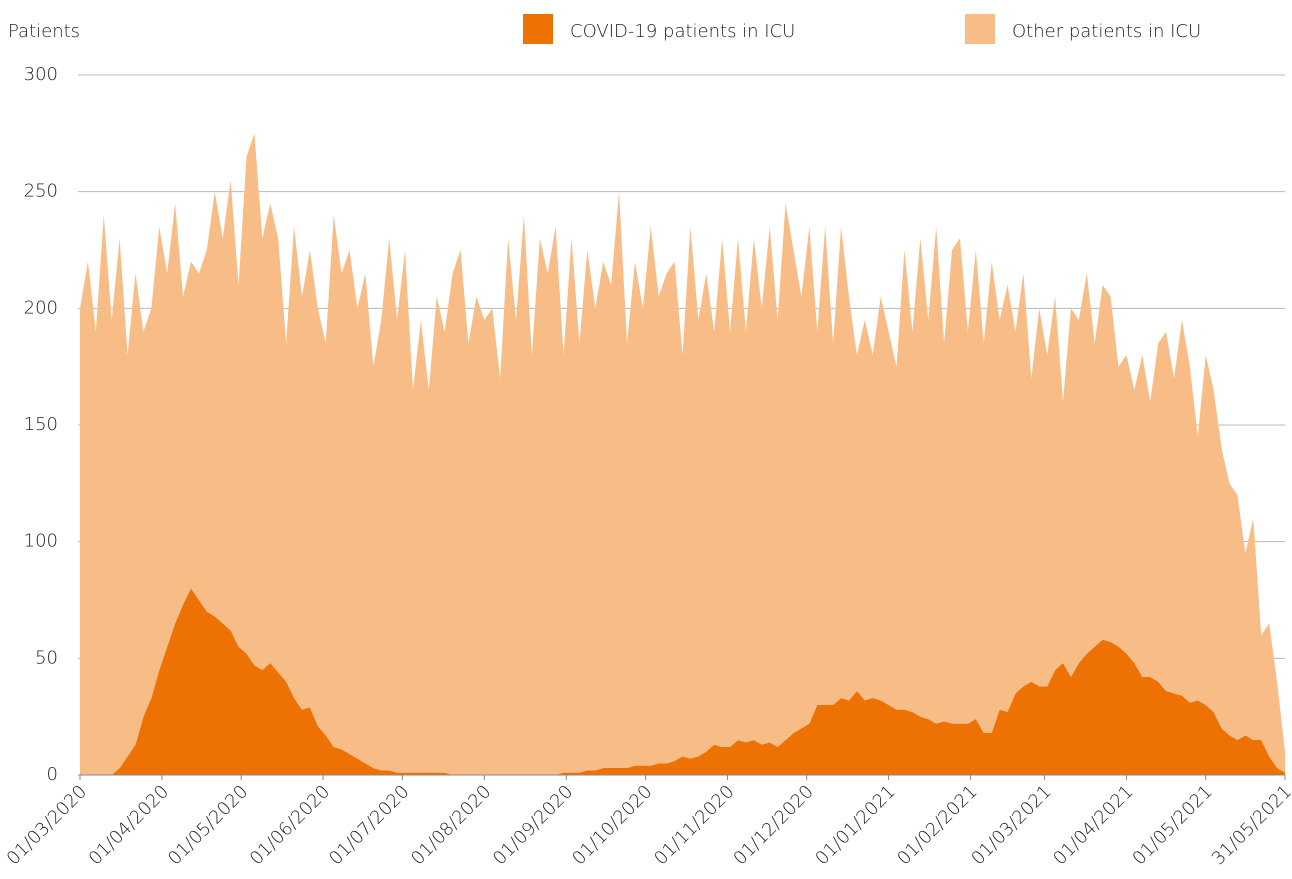 This screenshot has height=879, width=1292. Describe the element at coordinates (682, 31) in the screenshot. I see `legend-label: COVID-19 patients in ICU` at that location.